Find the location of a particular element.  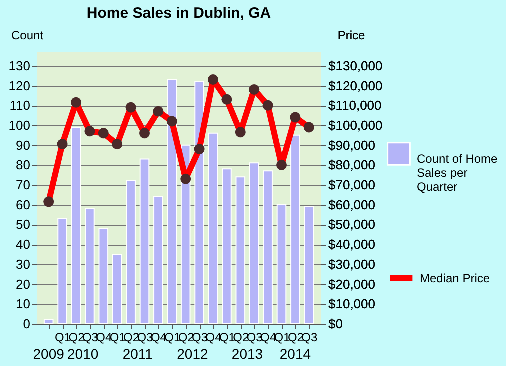

y-tick-label: 20 is located at coordinates (23, 284).